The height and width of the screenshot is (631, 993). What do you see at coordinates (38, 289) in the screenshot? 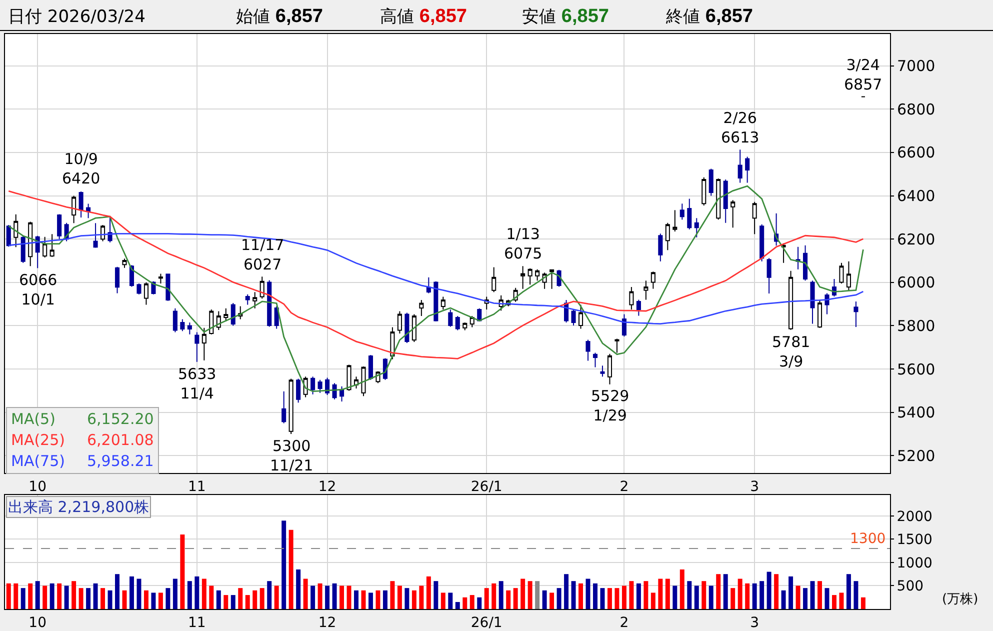
I see `annotation: 6066 10/1` at bounding box center [38, 289].